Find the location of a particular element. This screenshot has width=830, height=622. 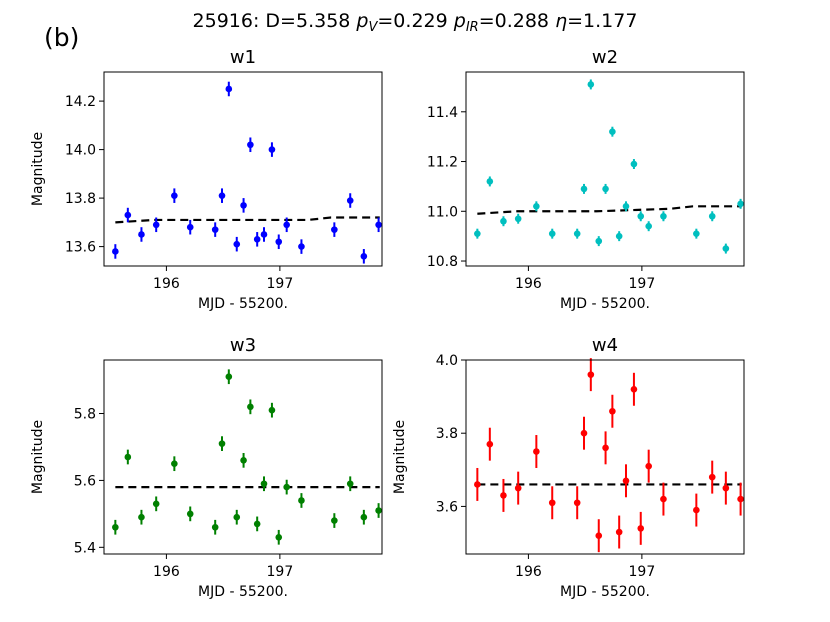

chart-title: w1 is located at coordinates (243, 57).